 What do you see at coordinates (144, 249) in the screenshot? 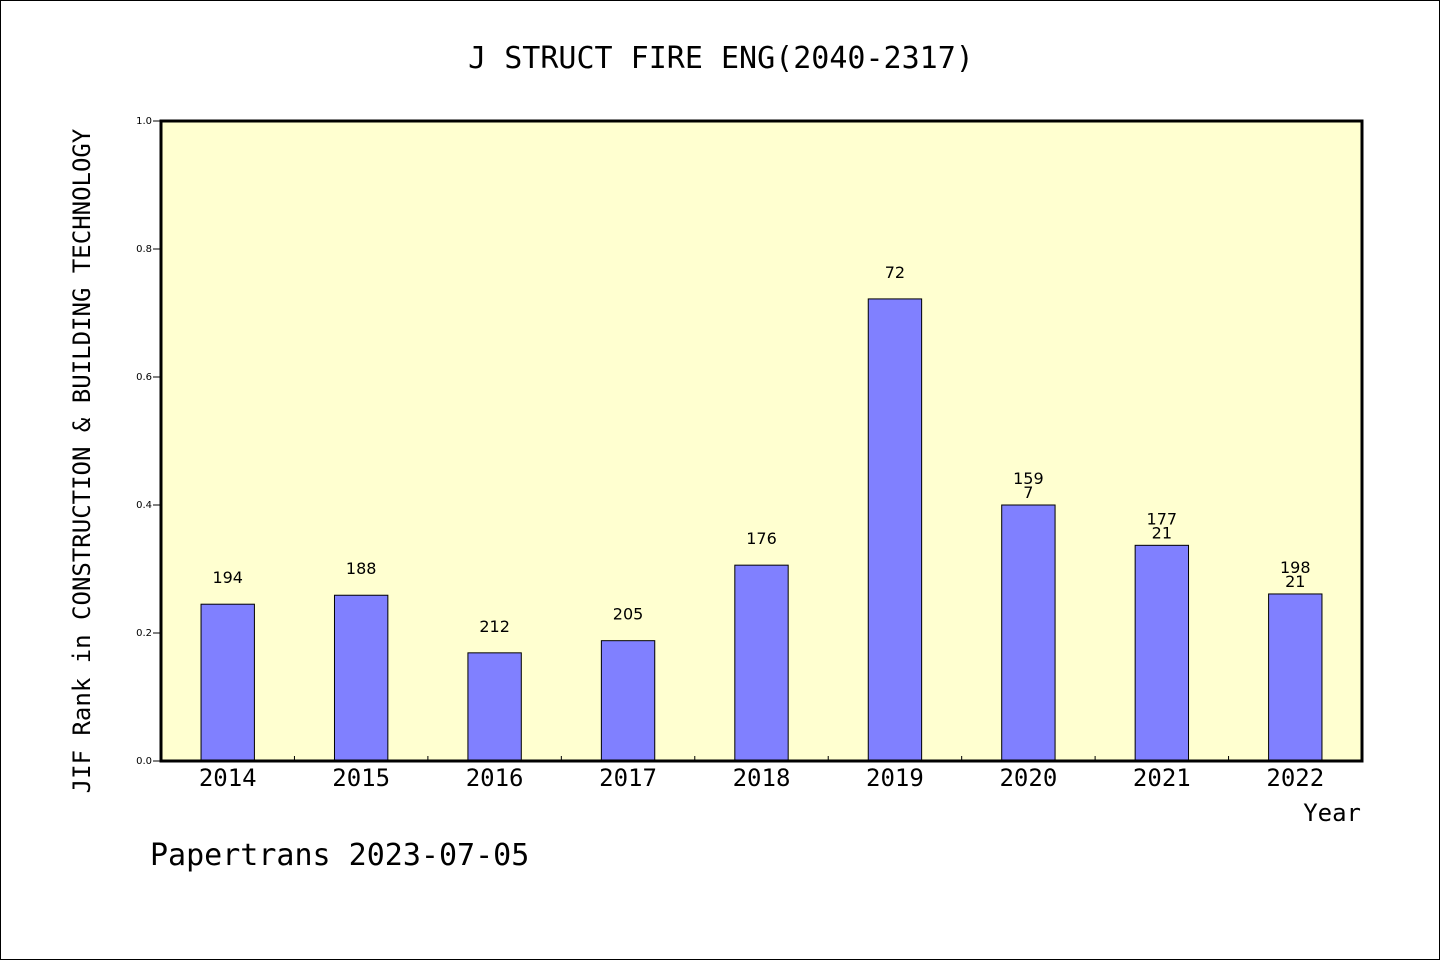
I see `y-tick-label: 0.8` at bounding box center [144, 249].